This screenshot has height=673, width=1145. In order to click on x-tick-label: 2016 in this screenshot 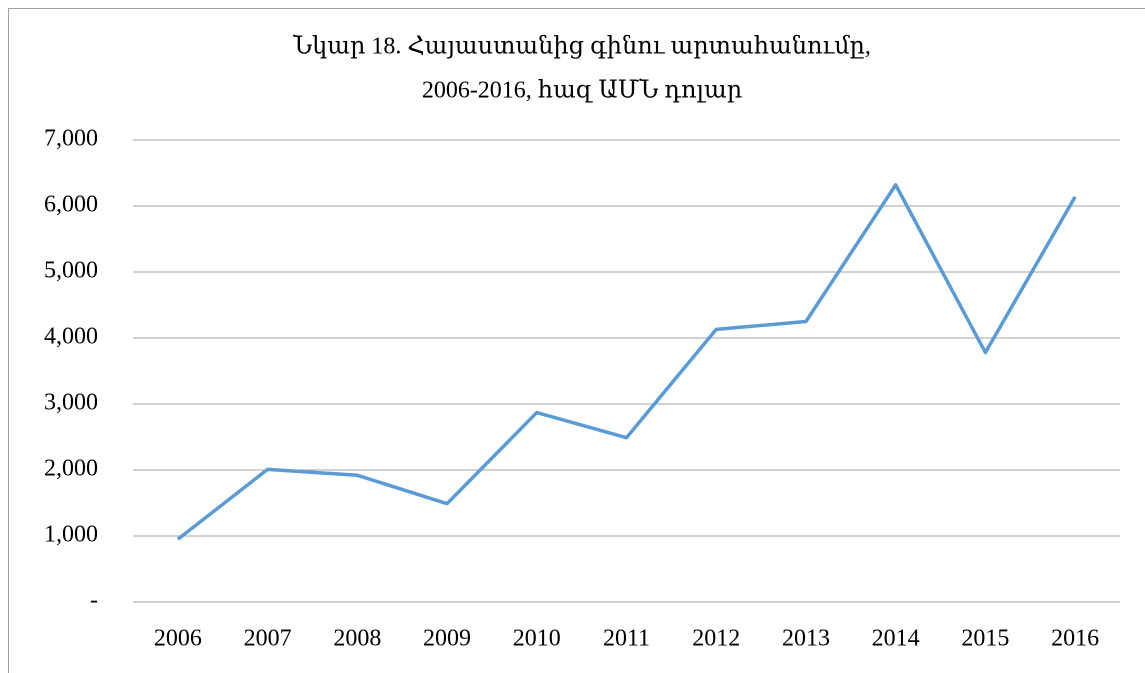, I will do `click(1075, 639)`.